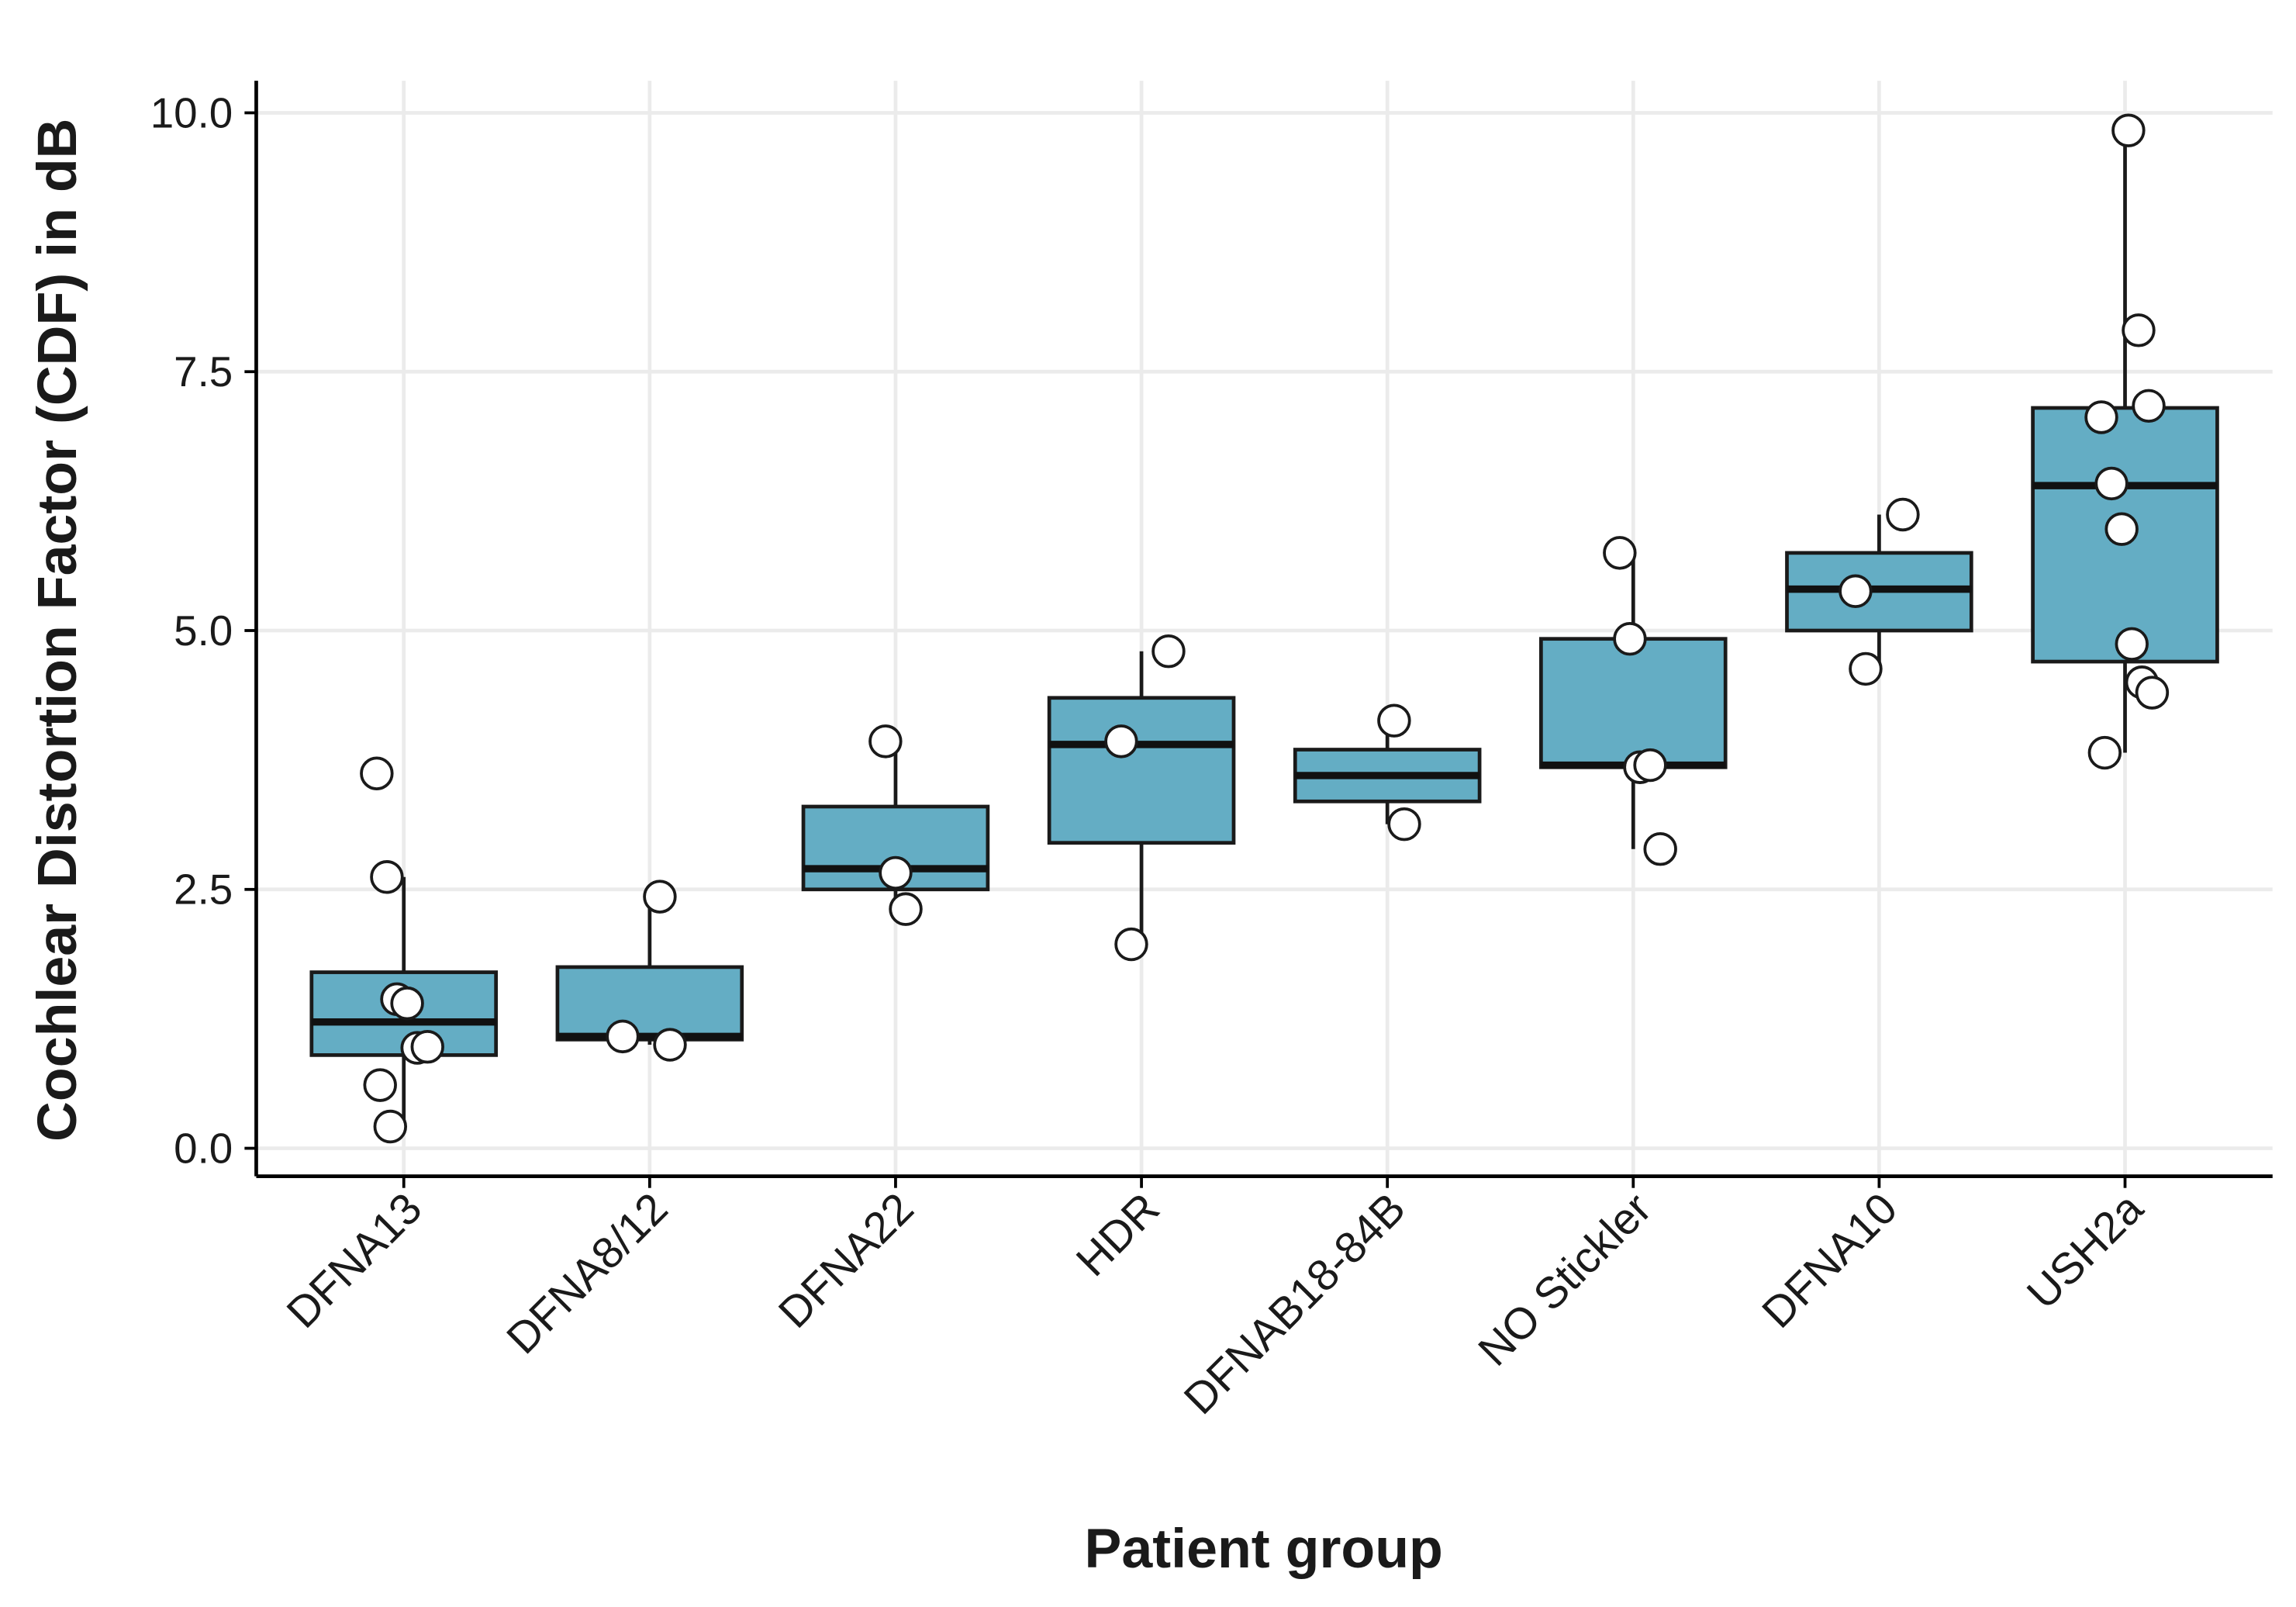  Describe the element at coordinates (1830, 1261) in the screenshot. I see `x-tick-label: DFNA10` at that location.